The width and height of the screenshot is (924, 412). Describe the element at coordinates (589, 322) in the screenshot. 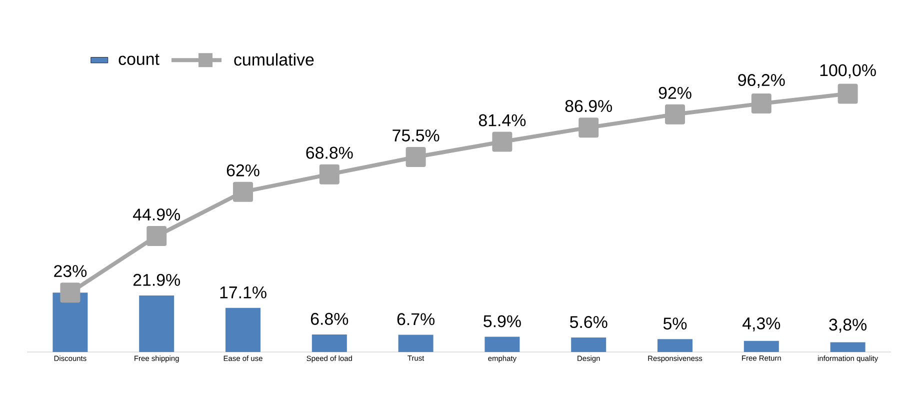

I see `data-label: 5.6%` at that location.